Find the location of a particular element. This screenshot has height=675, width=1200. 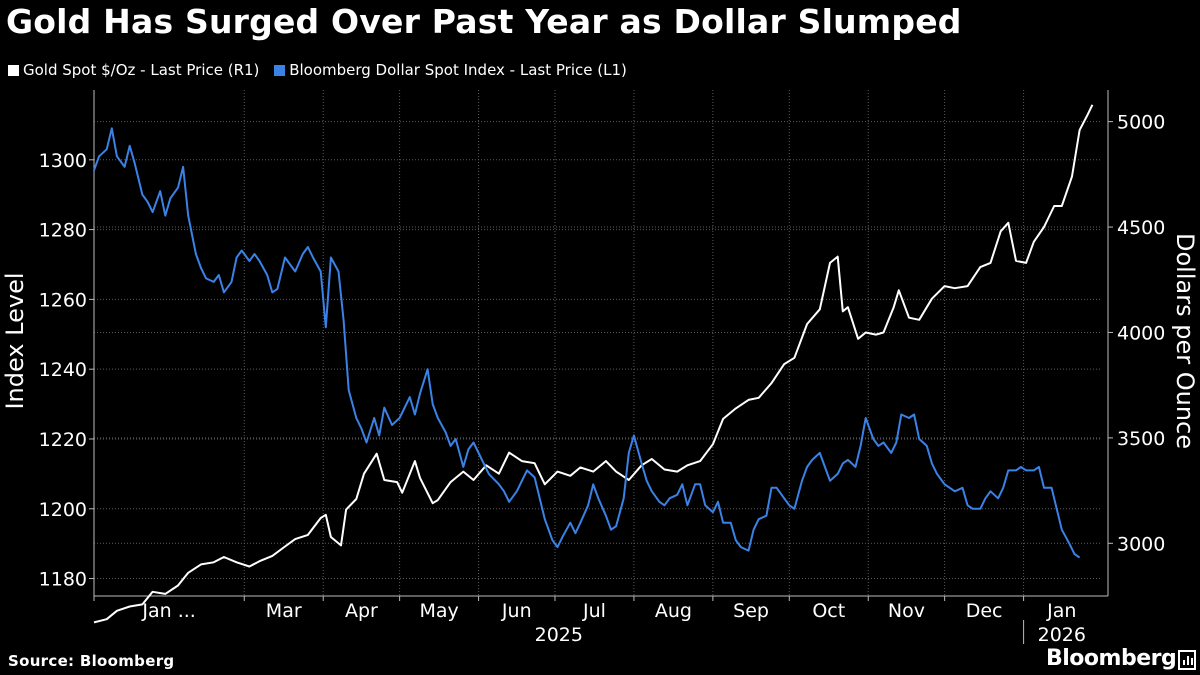

right-tick-label: 3500 is located at coordinates (1141, 439).